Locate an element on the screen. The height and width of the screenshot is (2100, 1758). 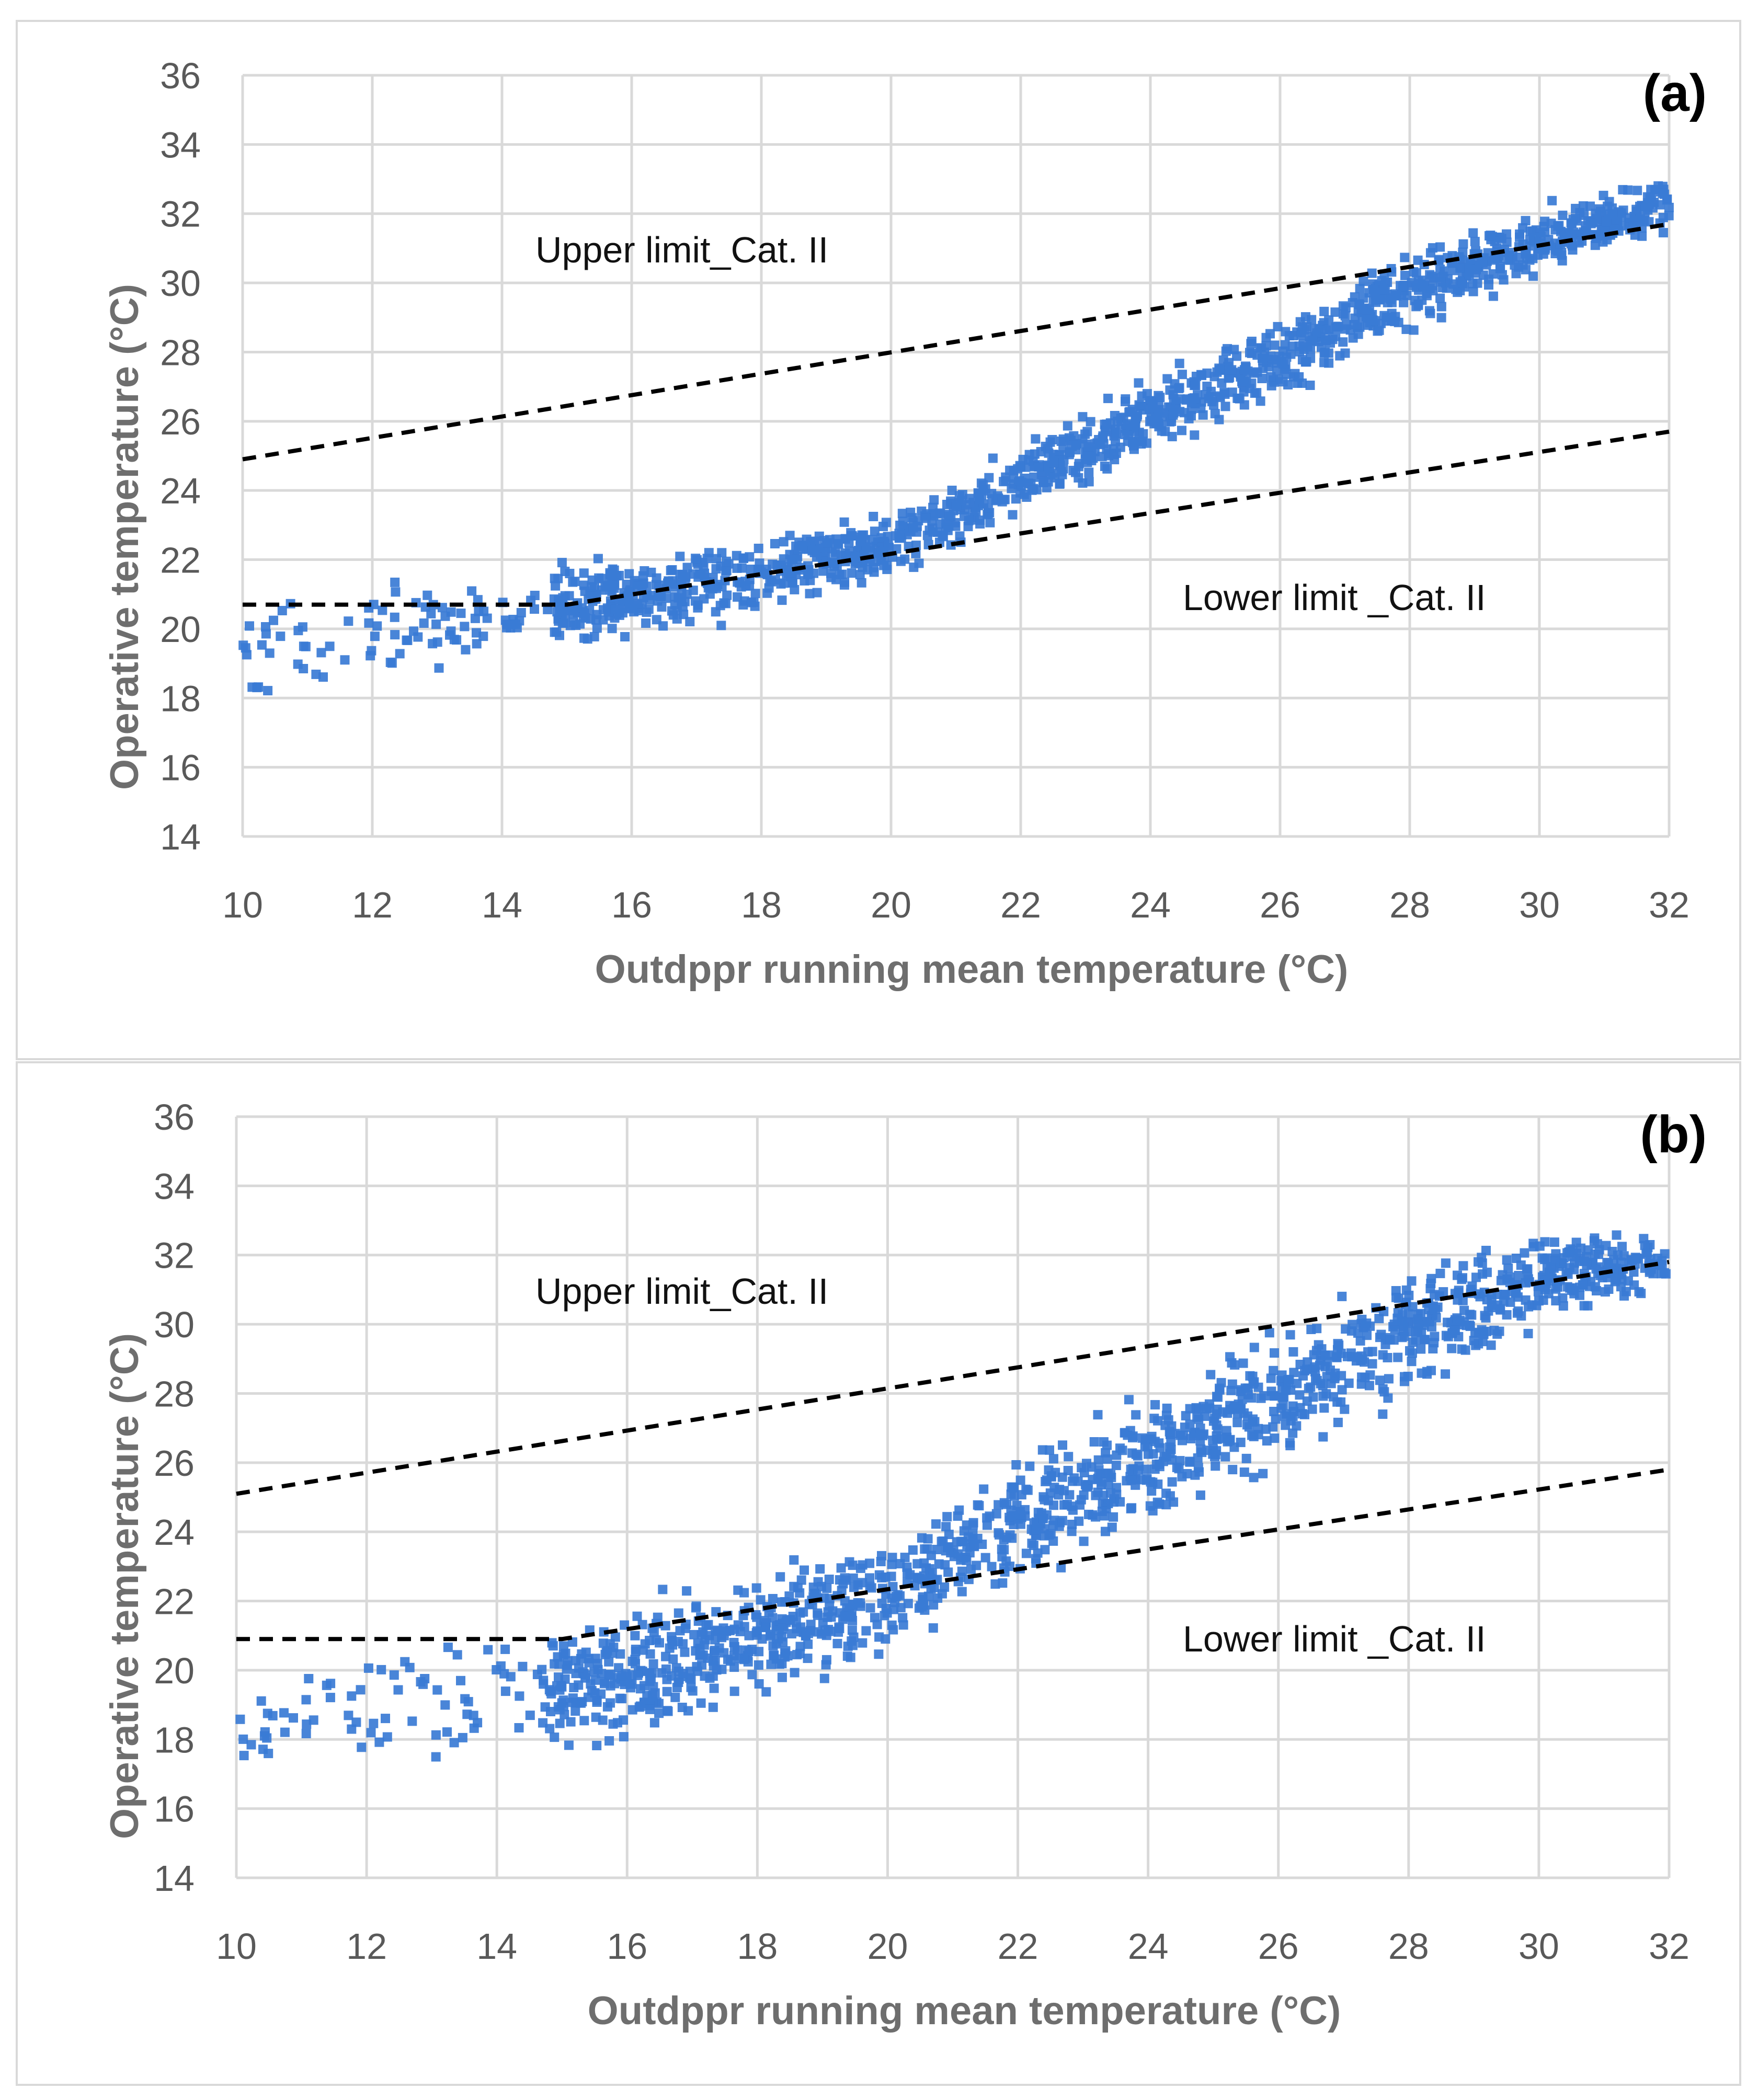
x-tick-label: 14 is located at coordinates (496, 1946).